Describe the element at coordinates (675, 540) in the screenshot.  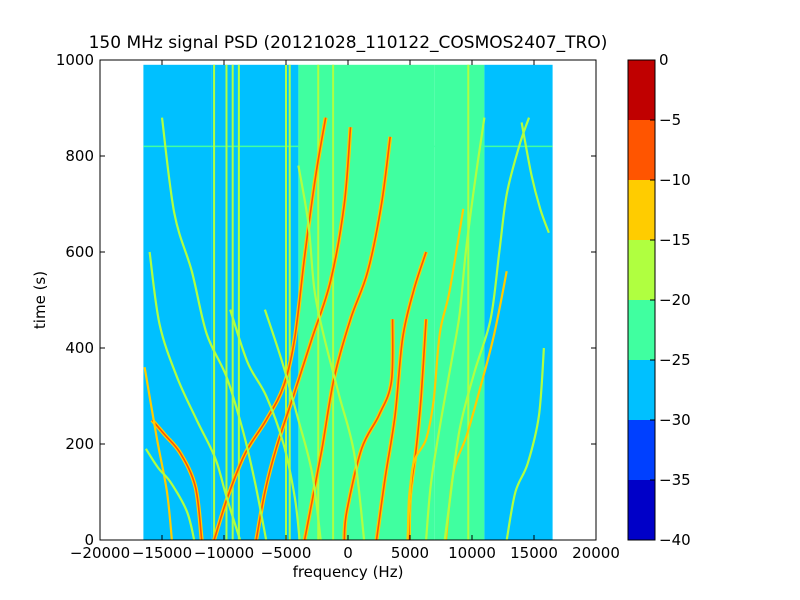
I see `colorbar-tick-label: −40` at that location.